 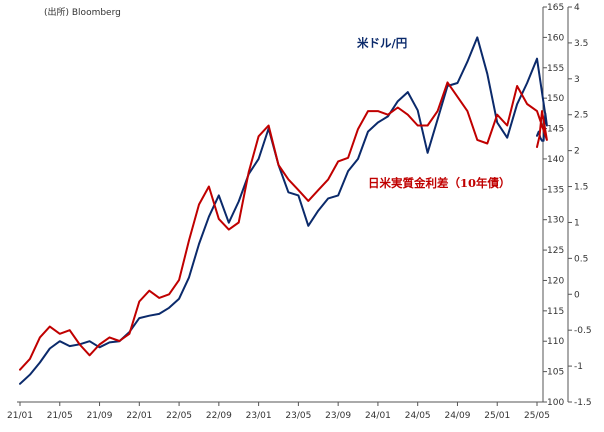 I want to click on x-tick-label: 23/09, so click(x=338, y=416).